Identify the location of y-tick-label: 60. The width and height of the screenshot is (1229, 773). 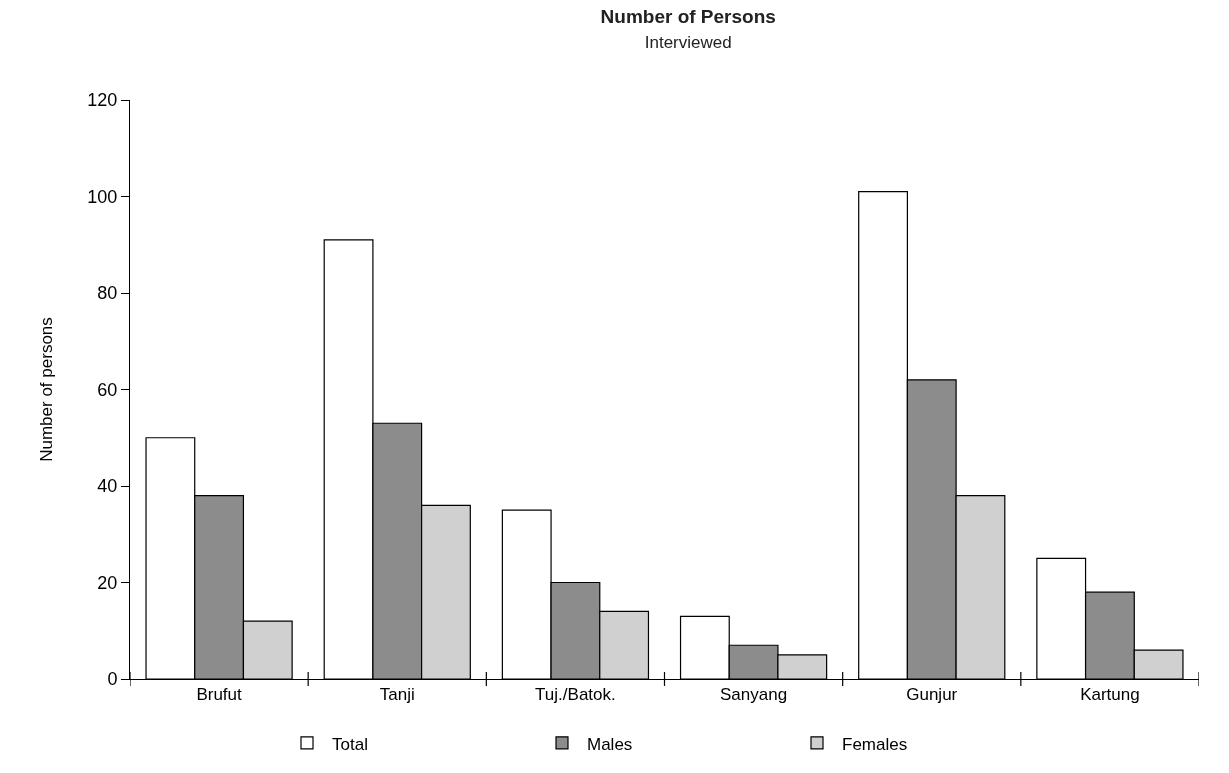
(107, 389).